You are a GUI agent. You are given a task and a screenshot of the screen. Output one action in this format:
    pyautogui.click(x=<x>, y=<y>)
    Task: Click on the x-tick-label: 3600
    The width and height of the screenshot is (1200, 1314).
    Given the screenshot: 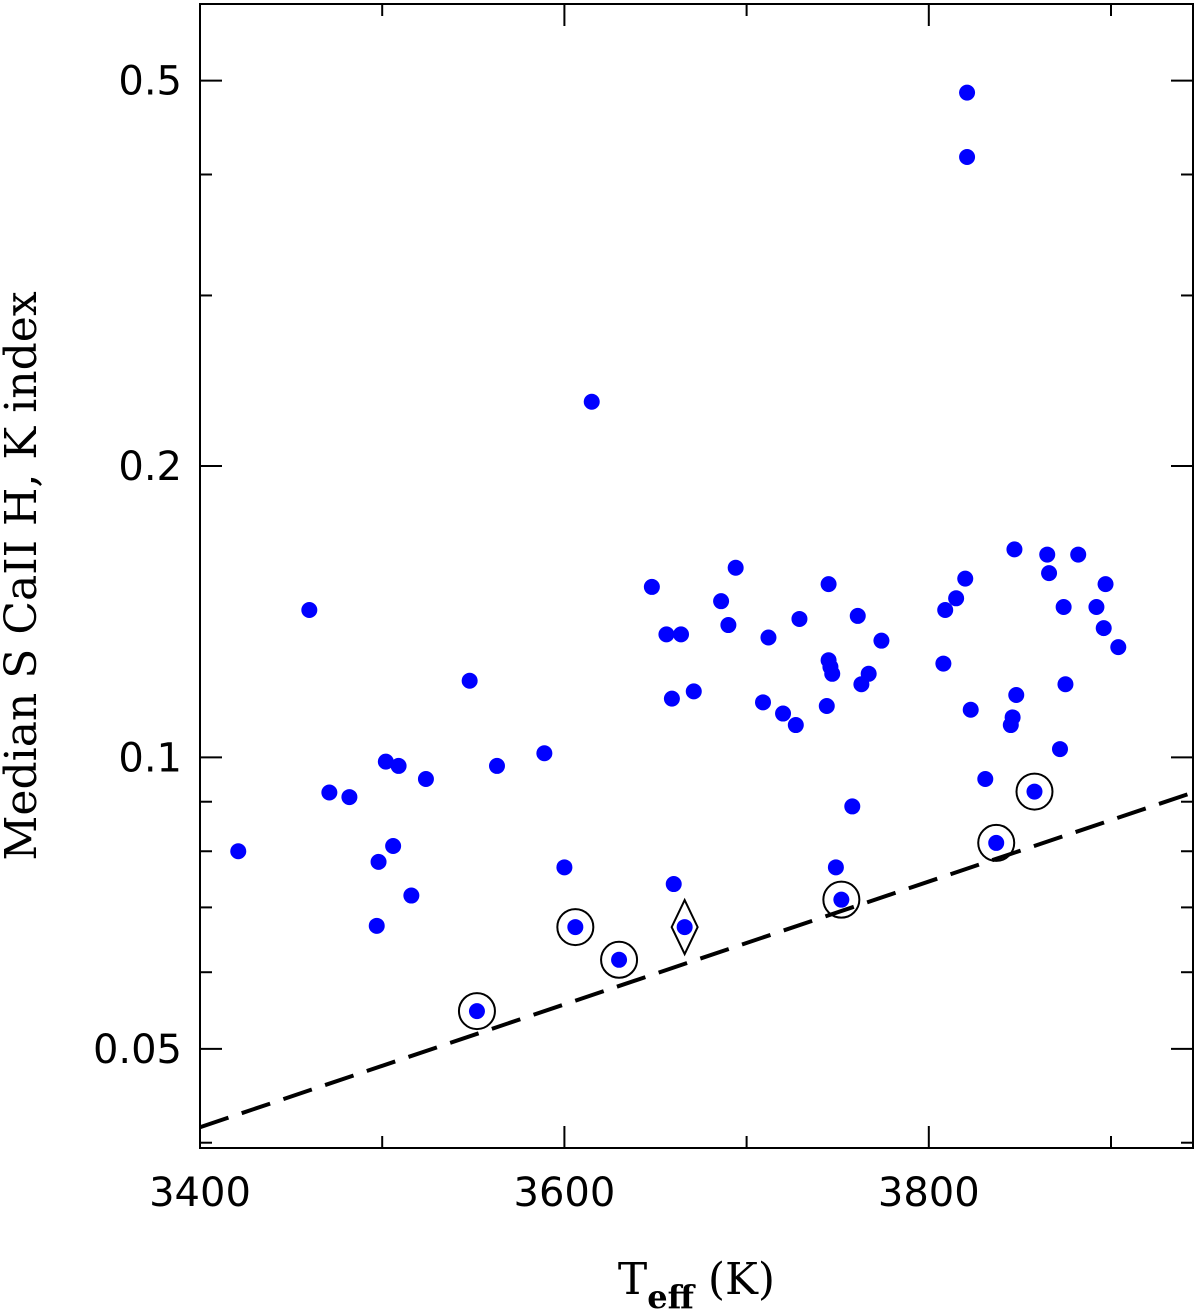 What is the action you would take?
    pyautogui.click(x=565, y=1193)
    